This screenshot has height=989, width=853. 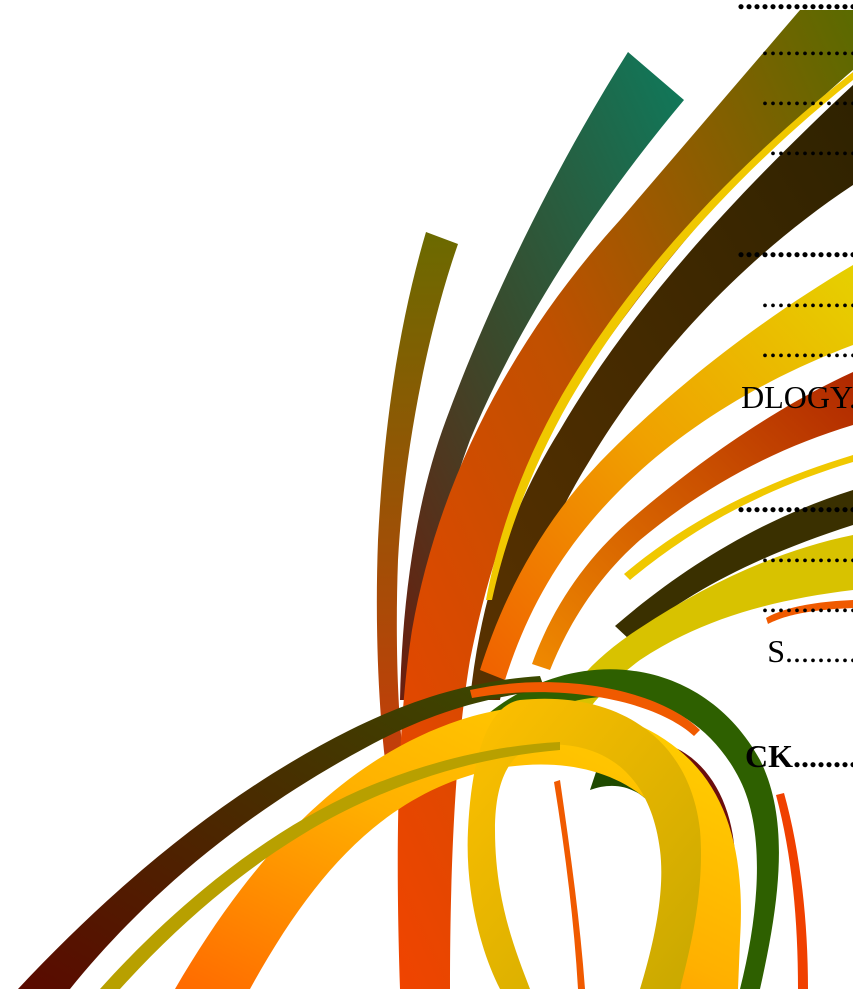 I want to click on ribbon-dark-olive, so click(x=734, y=565).